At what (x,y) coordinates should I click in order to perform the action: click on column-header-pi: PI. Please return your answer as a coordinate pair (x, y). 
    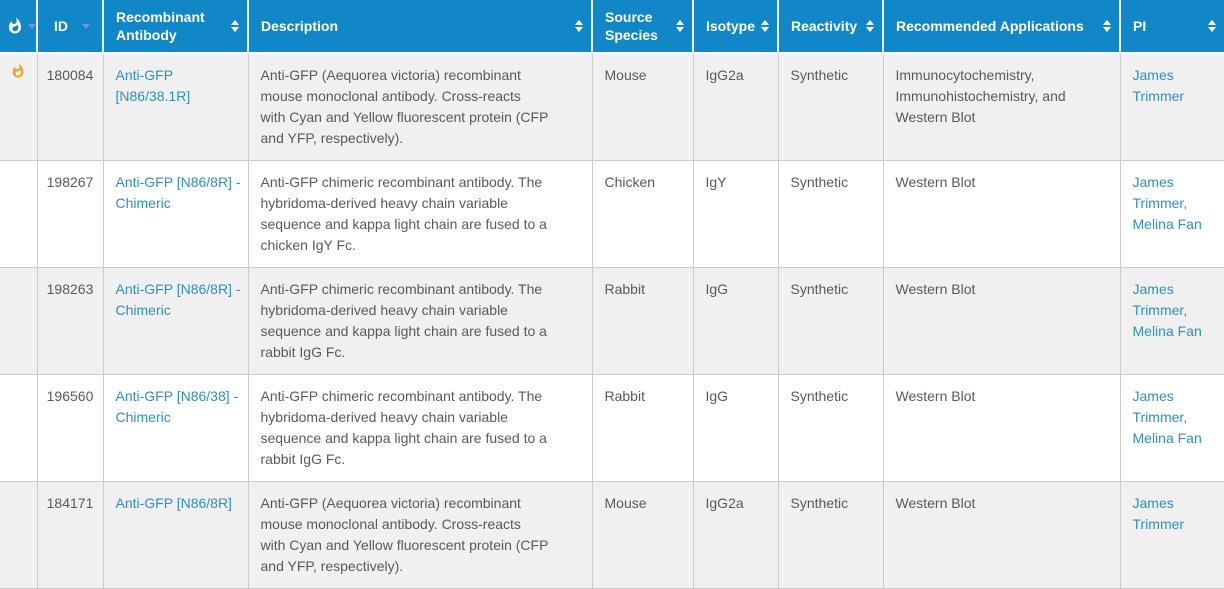
    Looking at the image, I should click on (1172, 27).